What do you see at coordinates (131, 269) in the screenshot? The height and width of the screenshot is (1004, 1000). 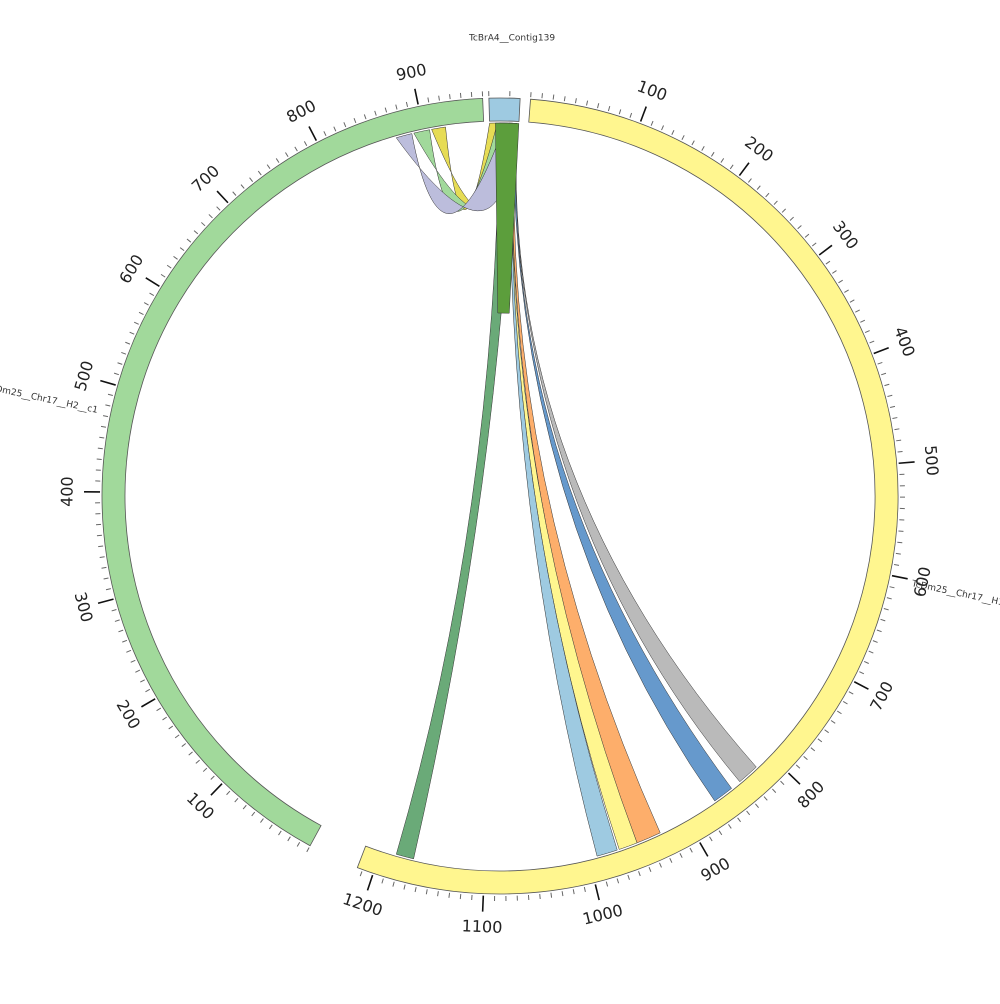 I see `tick-label: 600` at bounding box center [131, 269].